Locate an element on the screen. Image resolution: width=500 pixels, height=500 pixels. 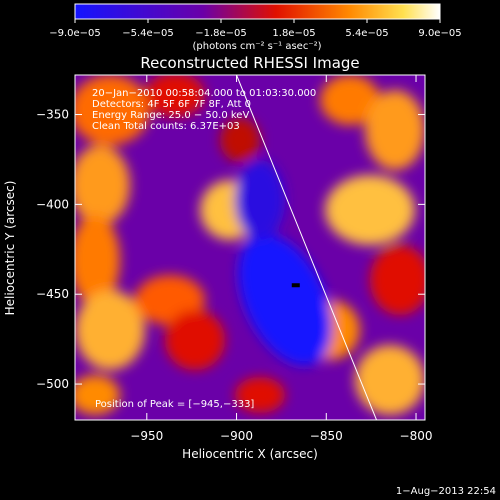
peak-position-label: Position of Peak = [−945,−333] is located at coordinates (174, 404).